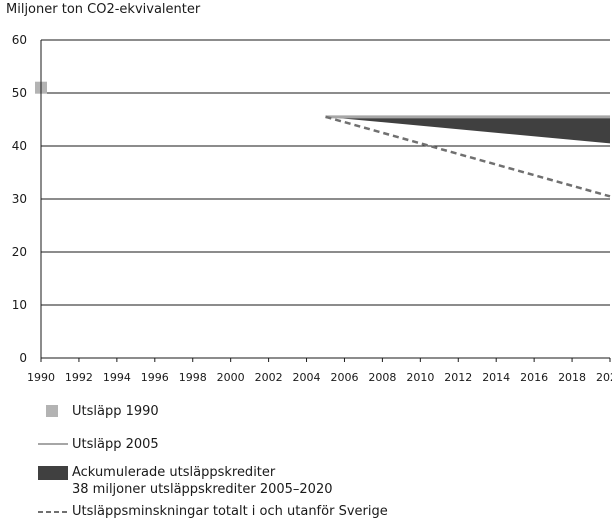 This screenshot has height=530, width=612. What do you see at coordinates (53, 473) in the screenshot?
I see `legend-swatch-credits` at bounding box center [53, 473].